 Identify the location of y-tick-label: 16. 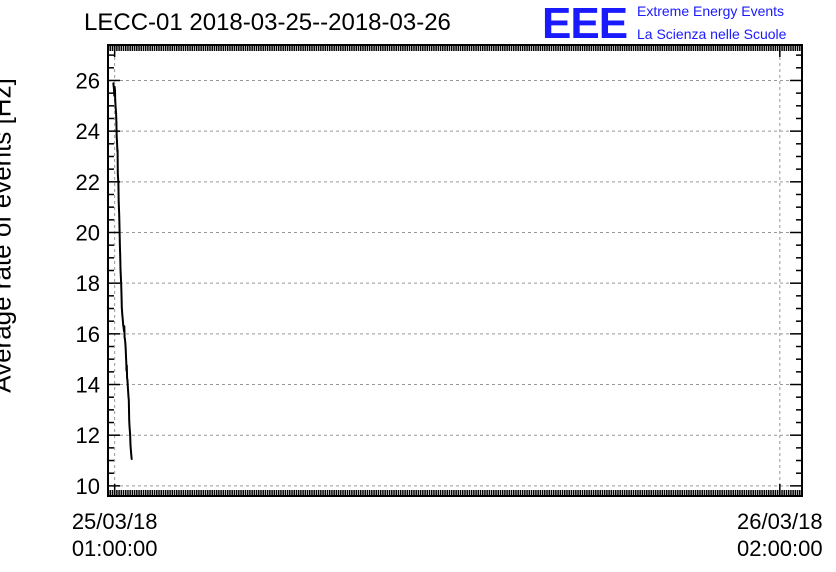
(88, 334).